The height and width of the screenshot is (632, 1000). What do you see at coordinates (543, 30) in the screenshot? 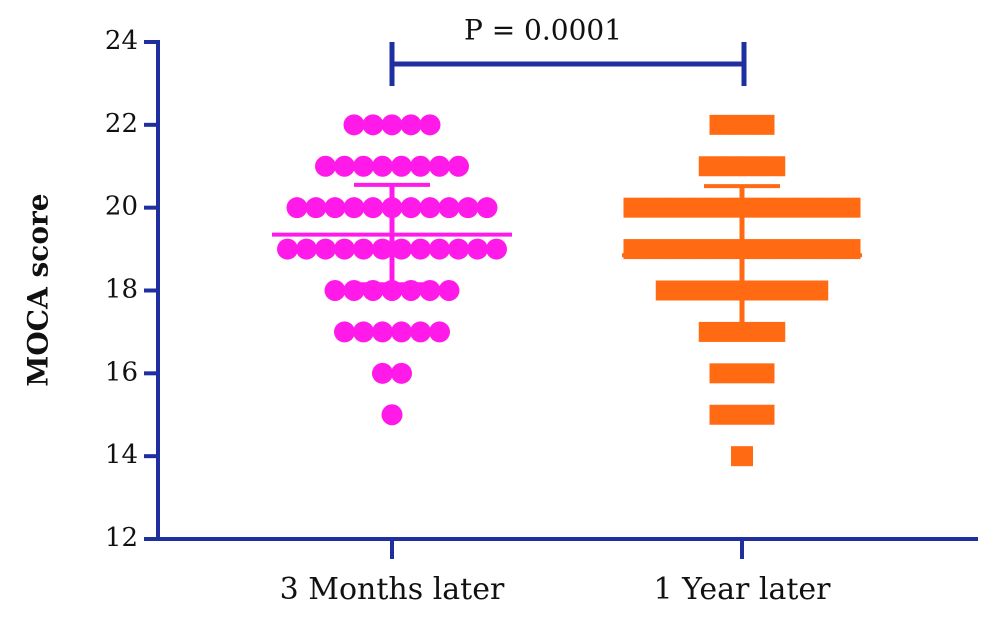
I see `p-value: P = 0.0001` at bounding box center [543, 30].